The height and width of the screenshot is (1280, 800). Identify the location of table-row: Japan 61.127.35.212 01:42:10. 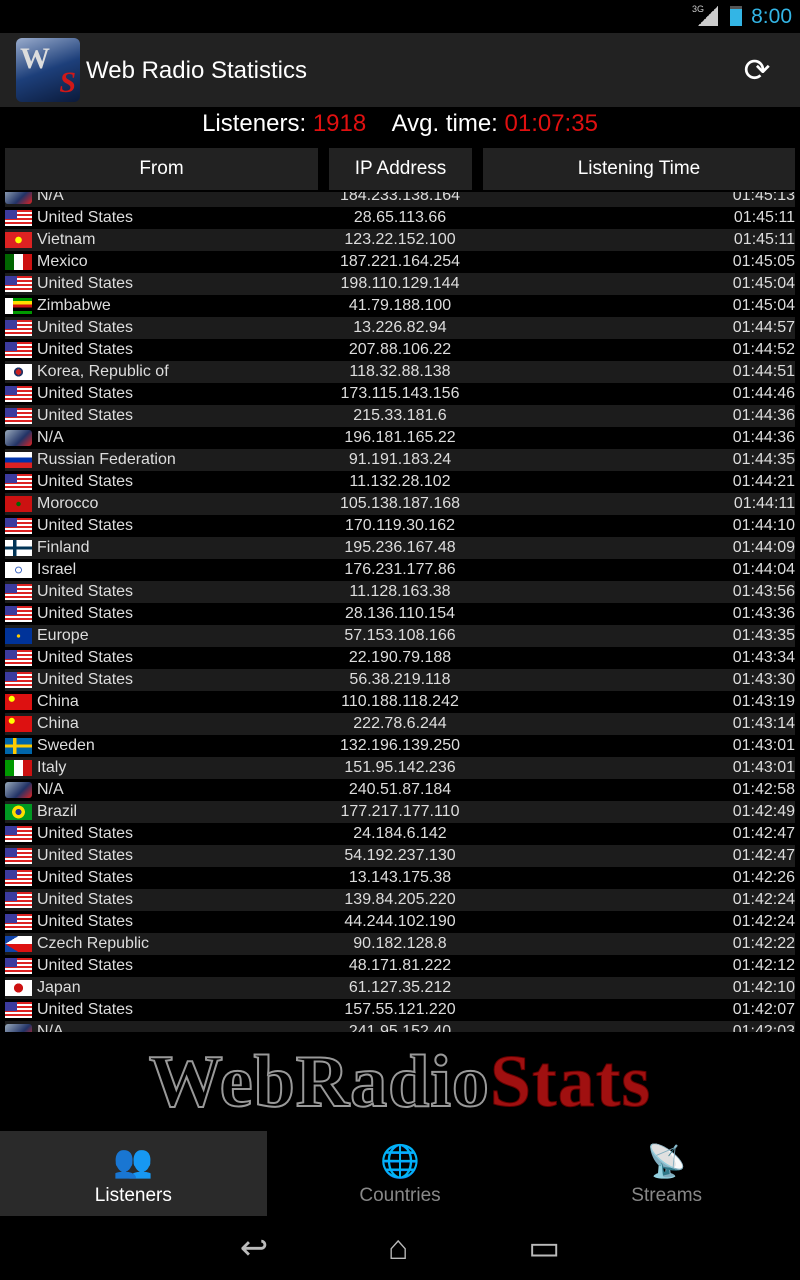
(400, 988).